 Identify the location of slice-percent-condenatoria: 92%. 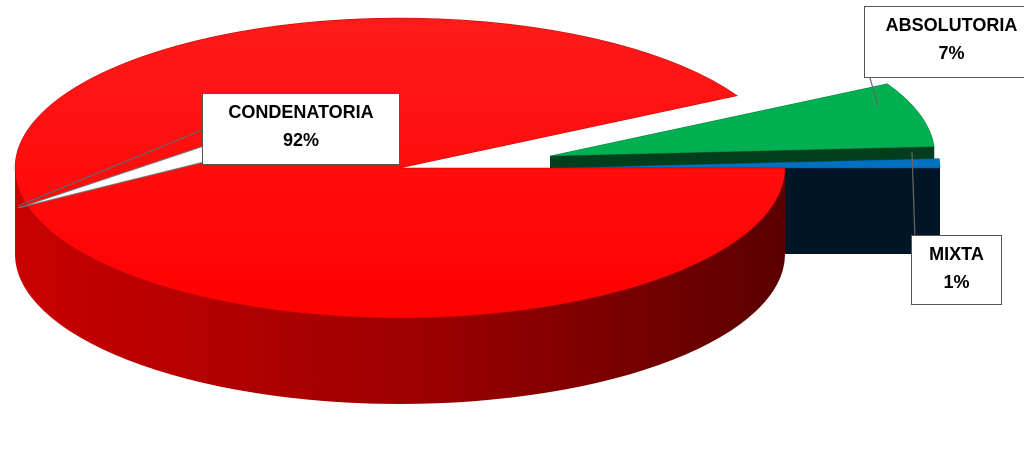
(301, 140).